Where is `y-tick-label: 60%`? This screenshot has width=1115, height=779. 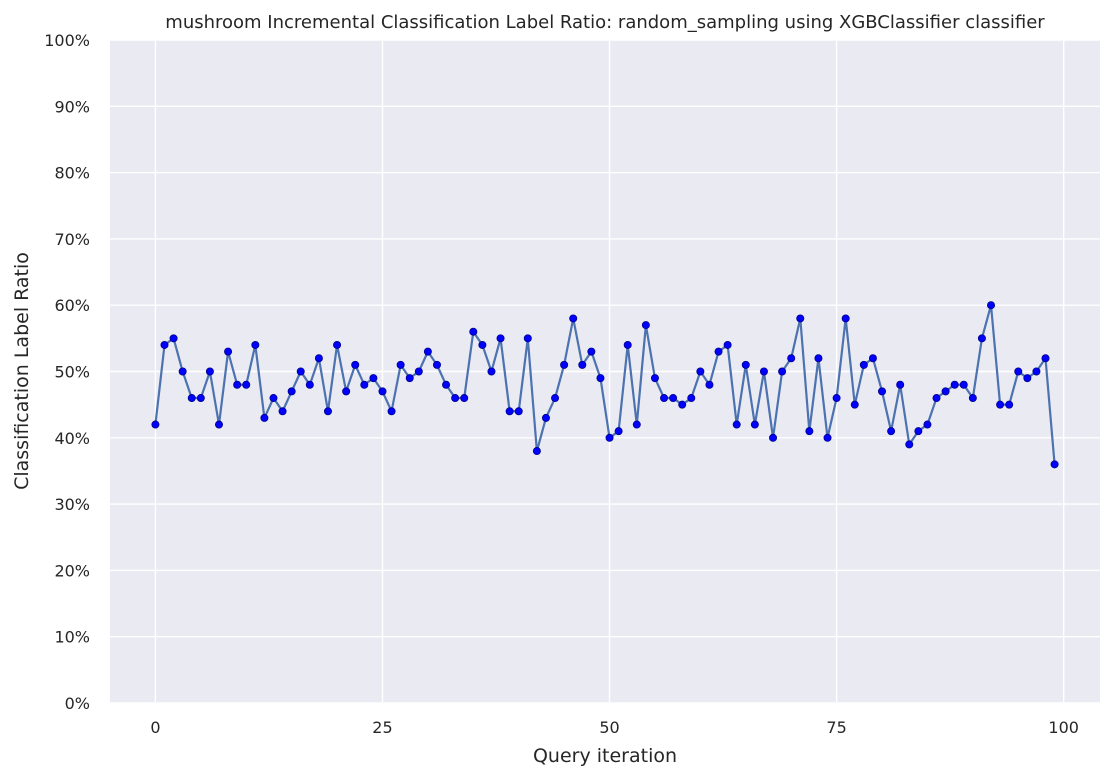
y-tick-label: 60% is located at coordinates (72, 305).